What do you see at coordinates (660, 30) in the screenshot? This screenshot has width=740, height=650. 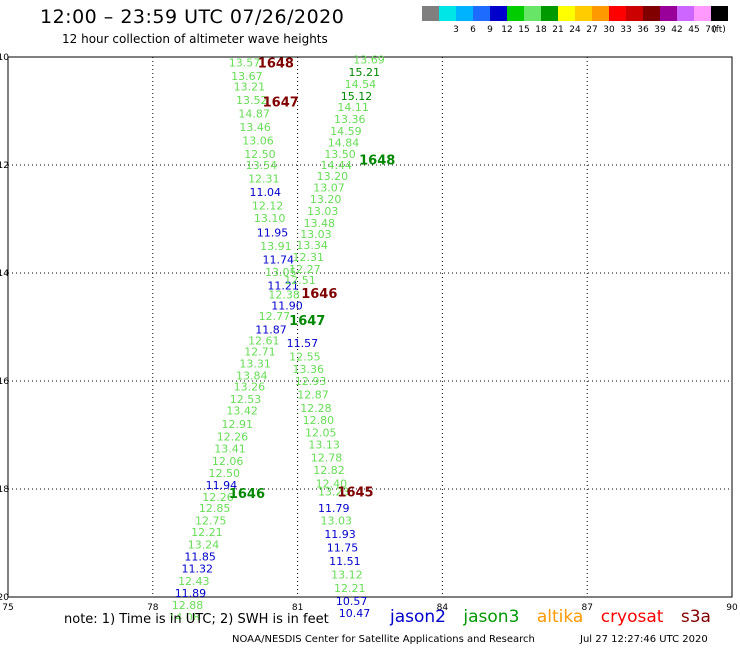 I see `color-scale-label: 39` at bounding box center [660, 30].